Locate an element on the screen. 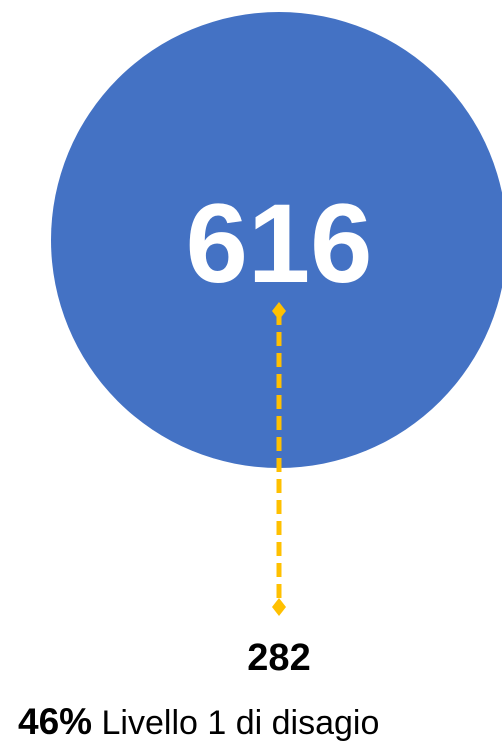 This screenshot has width=502, height=742. connector-end is located at coordinates (279, 607).